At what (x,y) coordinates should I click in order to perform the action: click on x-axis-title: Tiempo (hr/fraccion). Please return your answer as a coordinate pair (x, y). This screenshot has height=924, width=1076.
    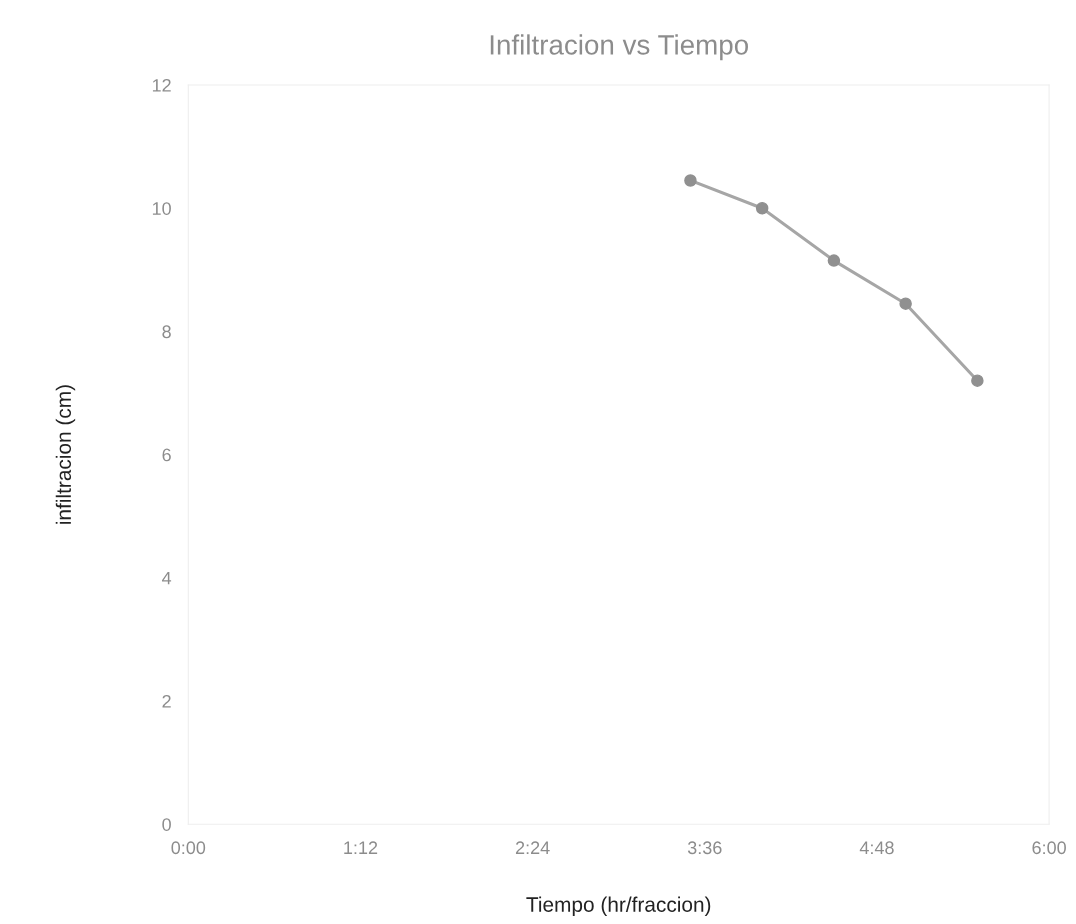
    Looking at the image, I should click on (618, 906).